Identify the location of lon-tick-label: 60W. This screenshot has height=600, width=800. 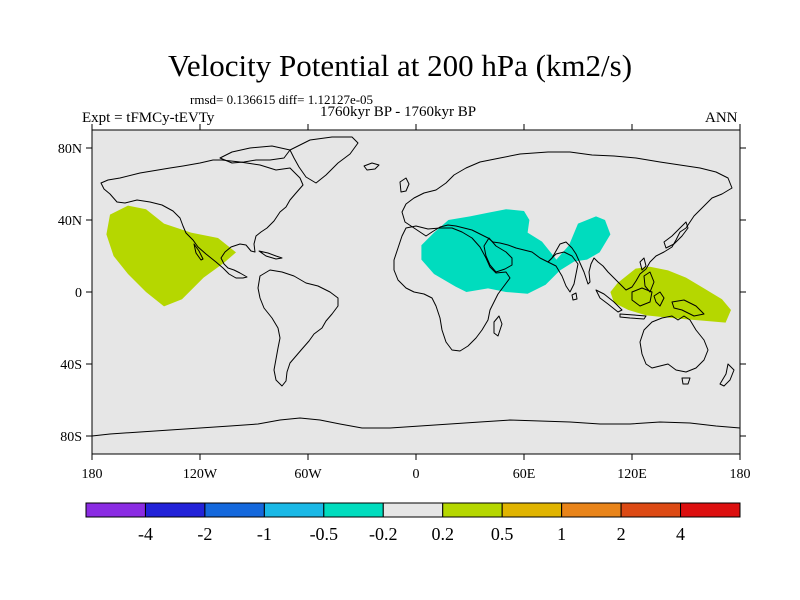
(308, 474).